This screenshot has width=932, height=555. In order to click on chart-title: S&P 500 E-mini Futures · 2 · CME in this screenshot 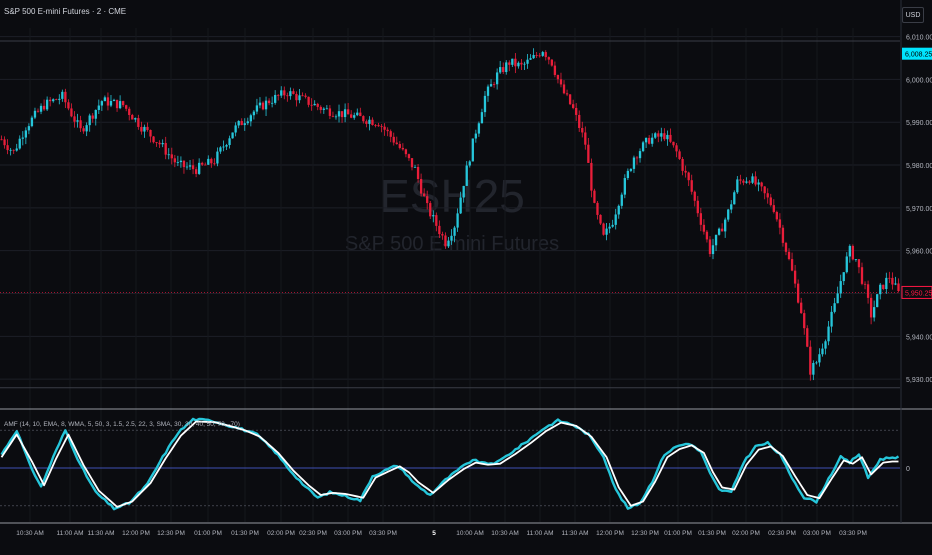, I will do `click(65, 11)`.